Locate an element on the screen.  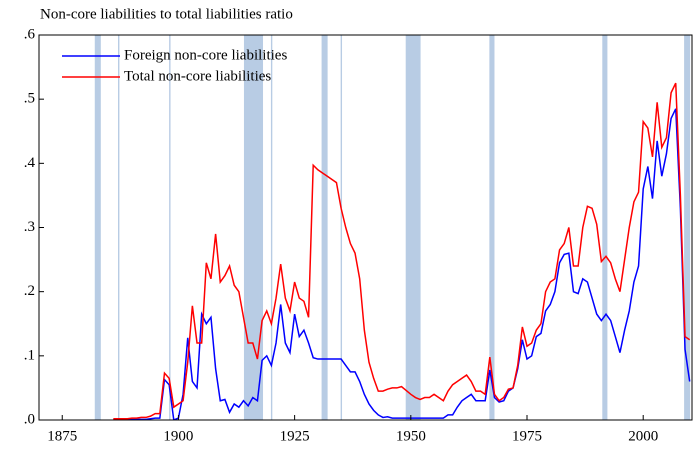
y-tick-label: .4 is located at coordinates (30, 163).